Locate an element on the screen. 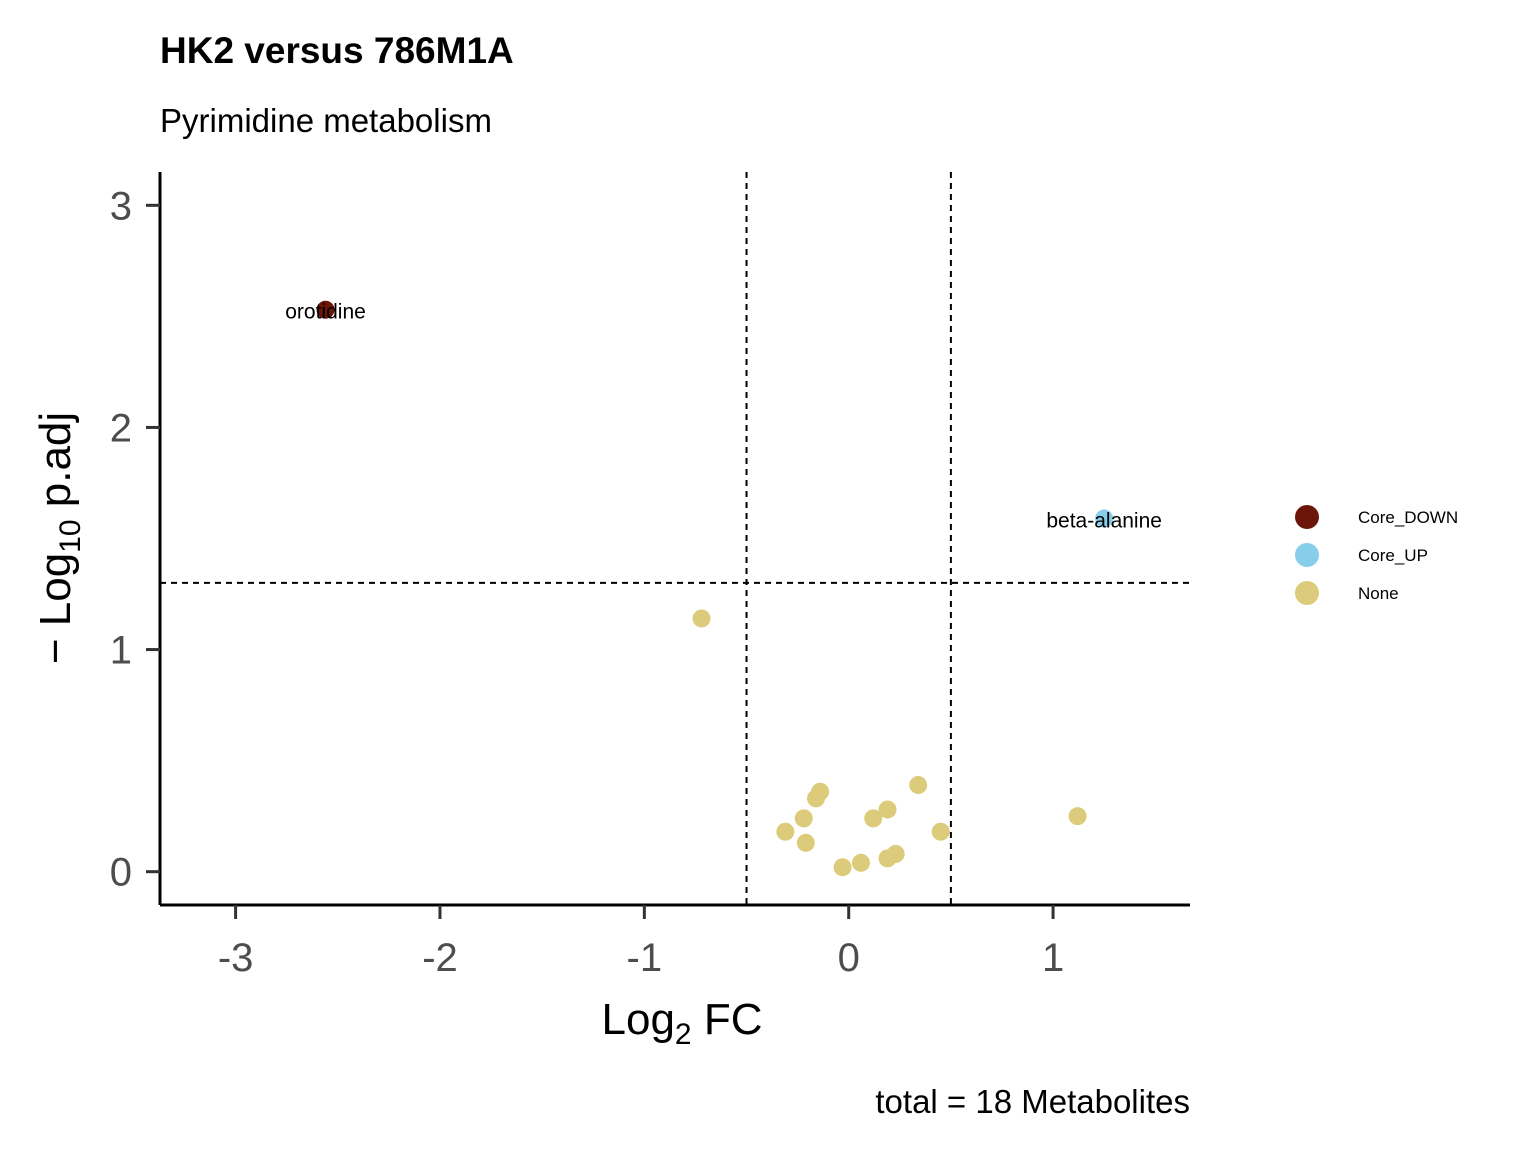 Image resolution: width=1536 pixels, height=1152 pixels. y-tick-label: 1 is located at coordinates (121, 651).